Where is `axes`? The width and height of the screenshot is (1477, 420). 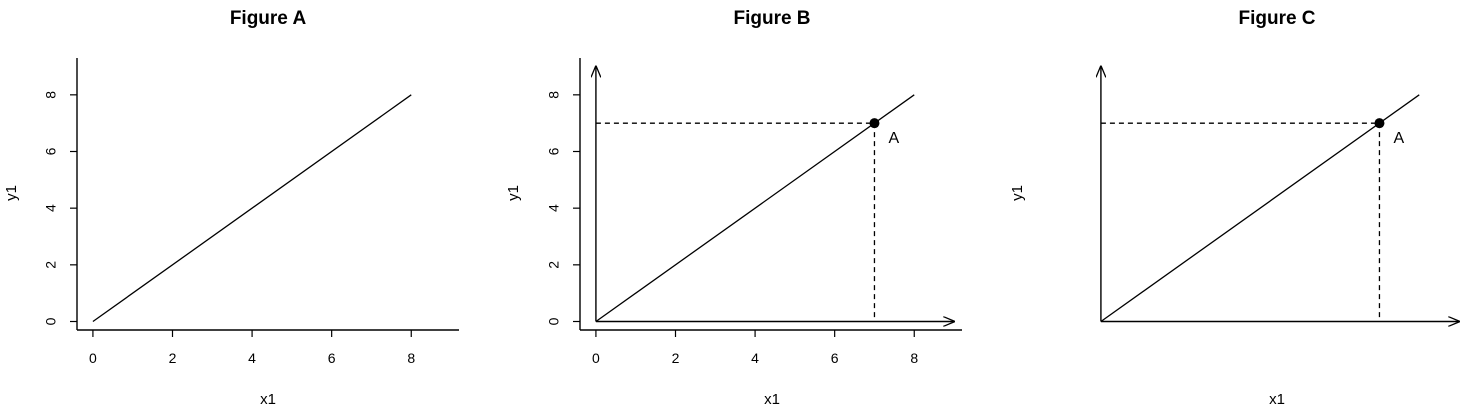
axes is located at coordinates (1280, 194).